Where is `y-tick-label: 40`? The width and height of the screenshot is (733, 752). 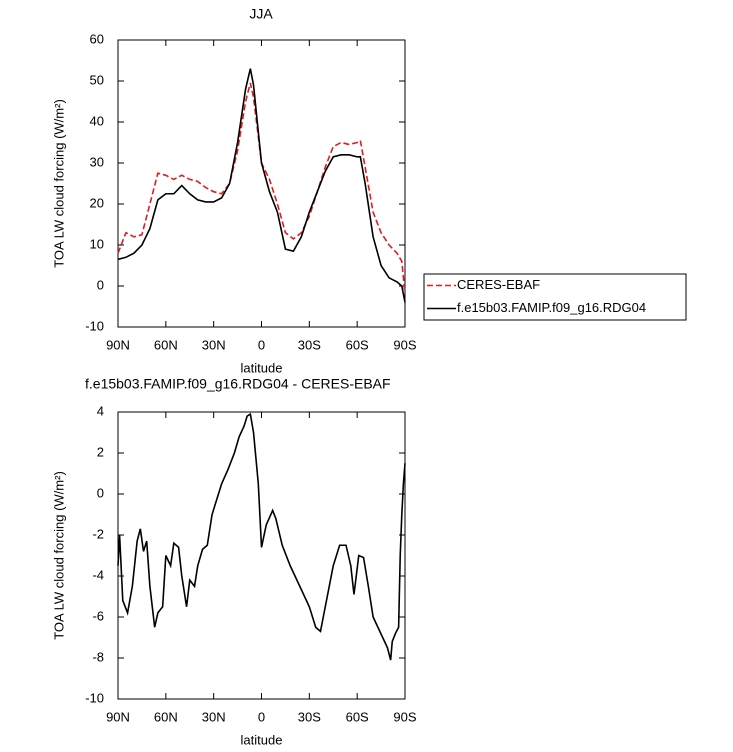
y-tick-label: 40 is located at coordinates (97, 120).